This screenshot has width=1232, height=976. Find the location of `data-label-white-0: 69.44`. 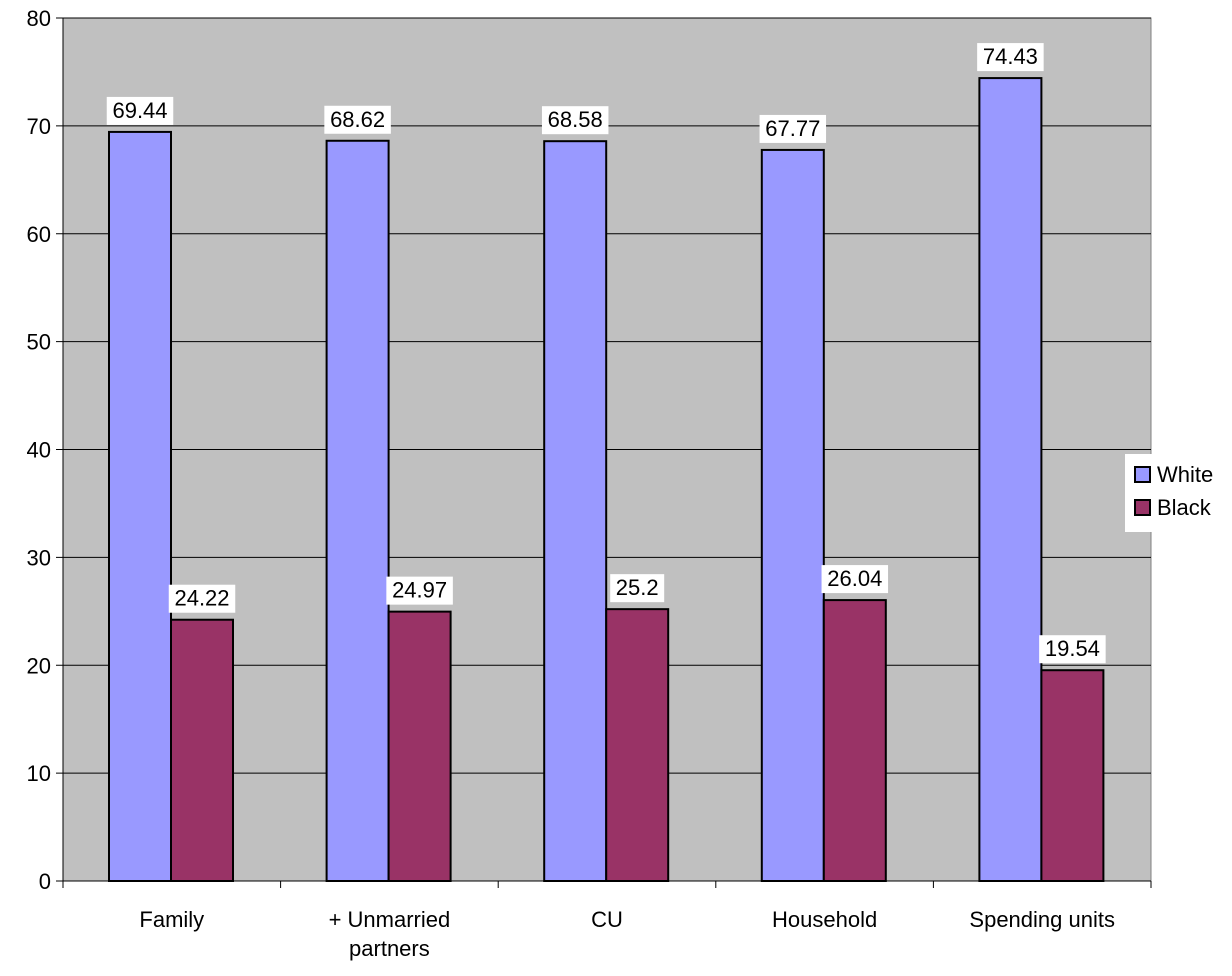

data-label-white-0: 69.44 is located at coordinates (139, 110).